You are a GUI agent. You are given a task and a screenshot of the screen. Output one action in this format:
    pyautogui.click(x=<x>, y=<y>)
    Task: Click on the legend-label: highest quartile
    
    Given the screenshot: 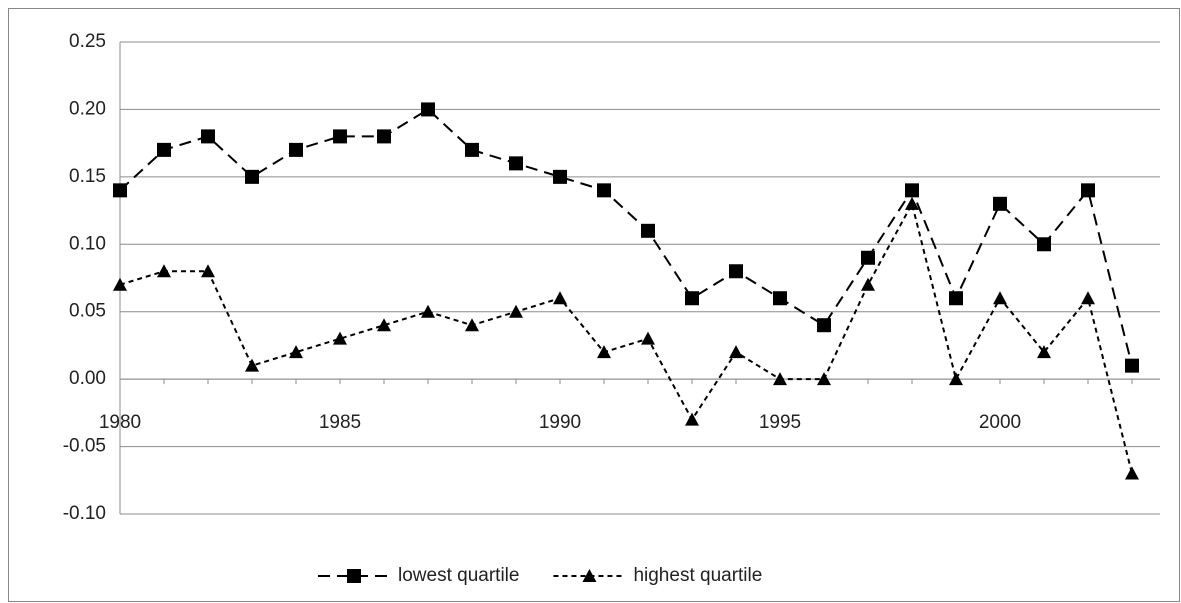 What is the action you would take?
    pyautogui.click(x=697, y=575)
    